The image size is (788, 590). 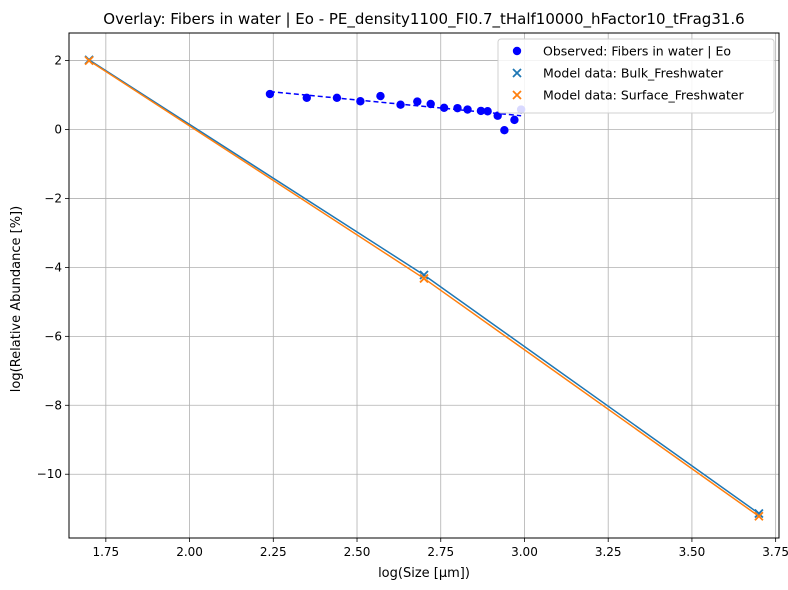 What do you see at coordinates (49, 474) in the screenshot?
I see `y-tick-label: −10` at bounding box center [49, 474].